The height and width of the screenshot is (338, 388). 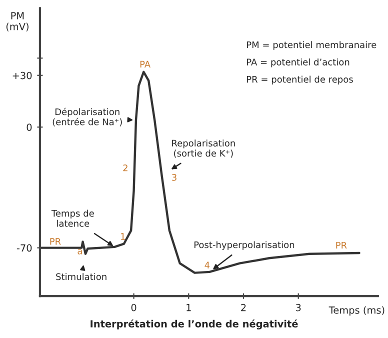 What do you see at coordinates (87, 117) in the screenshot?
I see `annotation: Dépolarisation (entrée de Na⁺)` at bounding box center [87, 117].